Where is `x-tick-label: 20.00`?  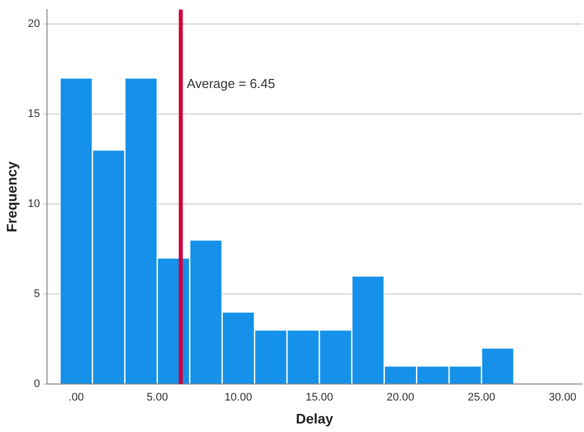
x-tick-label: 20.00 is located at coordinates (400, 398).